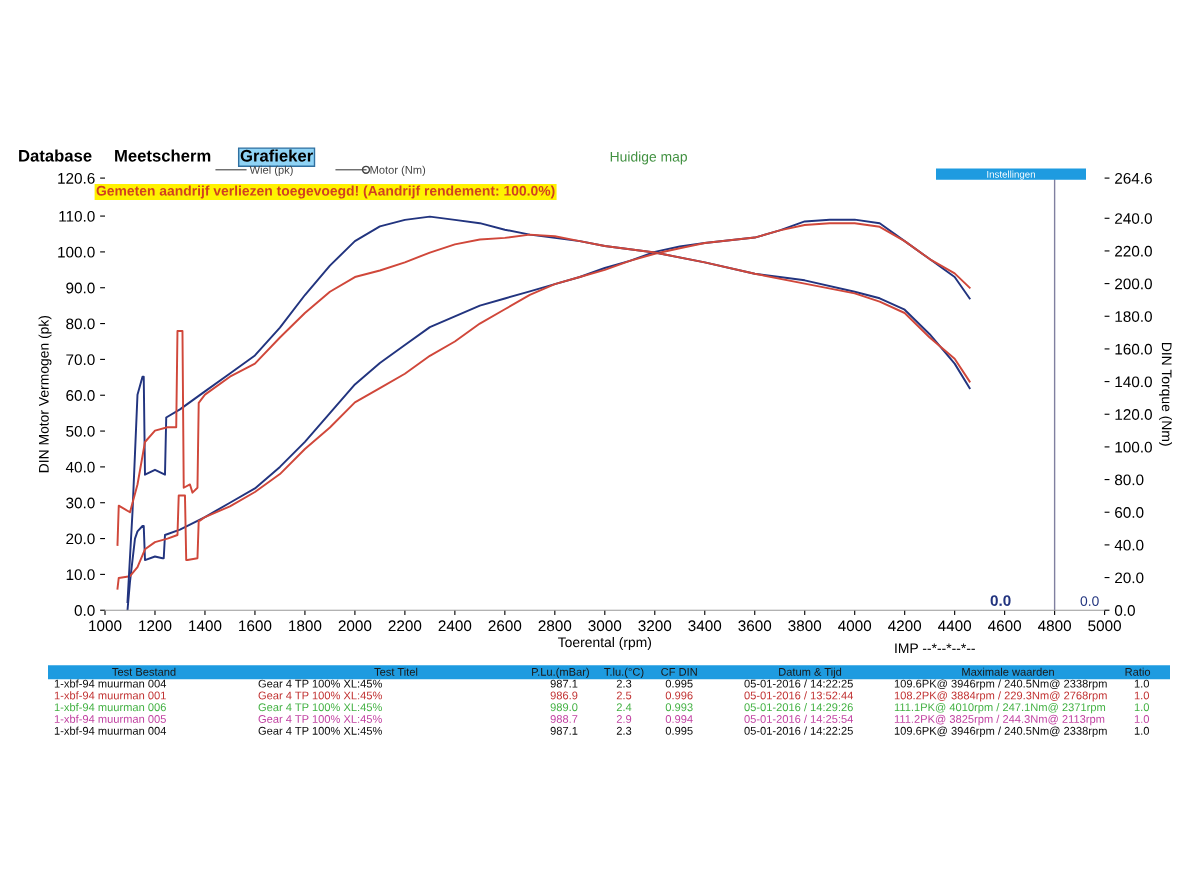 The image size is (1200, 873). I want to click on x-tick-label: 1200, so click(155, 626).